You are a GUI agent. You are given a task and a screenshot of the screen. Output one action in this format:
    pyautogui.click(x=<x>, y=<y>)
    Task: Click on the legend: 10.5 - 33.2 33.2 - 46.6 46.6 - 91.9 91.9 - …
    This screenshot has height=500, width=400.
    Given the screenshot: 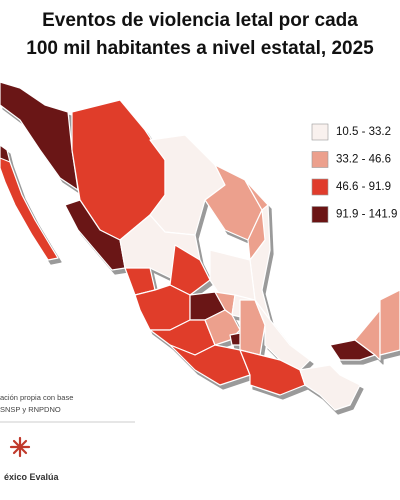 What is the action you would take?
    pyautogui.click(x=354, y=173)
    